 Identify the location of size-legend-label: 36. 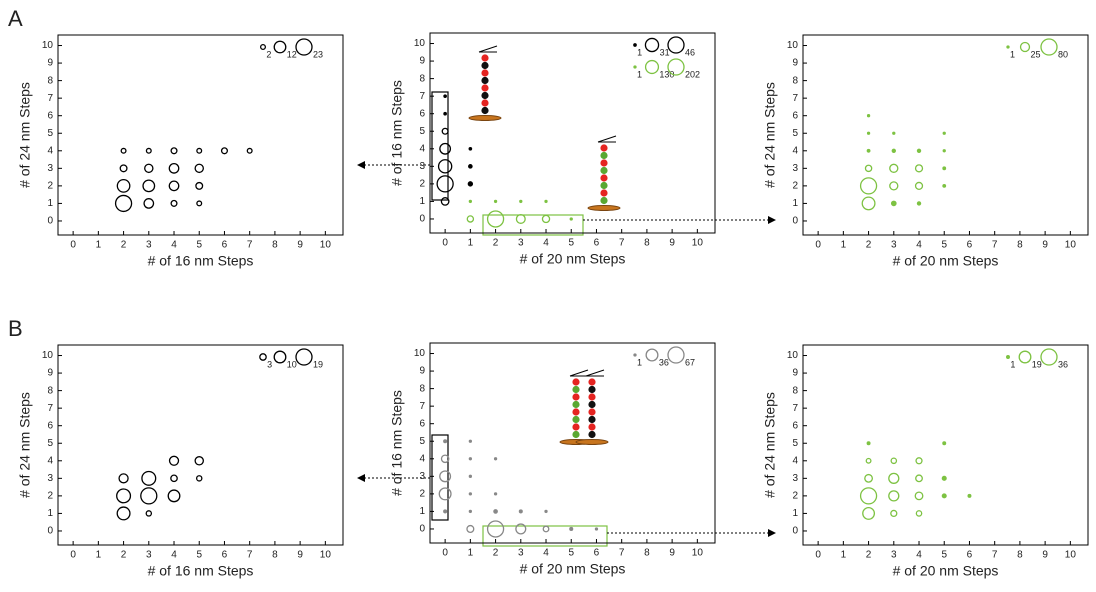
(664, 362).